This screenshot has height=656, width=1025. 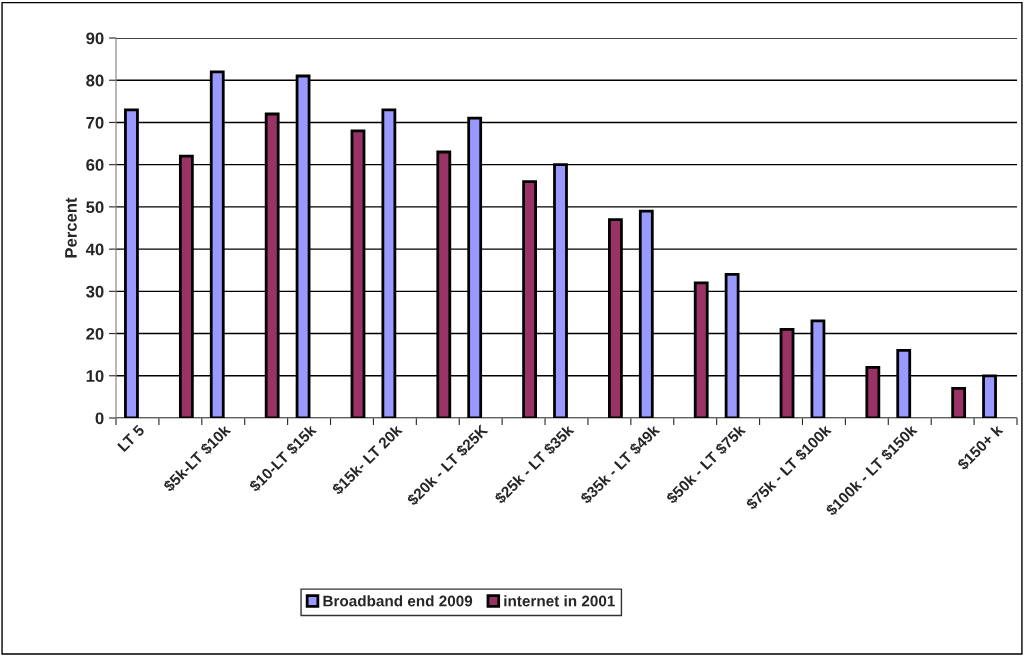 What do you see at coordinates (95, 122) in the screenshot?
I see `y-tick-label: 70` at bounding box center [95, 122].